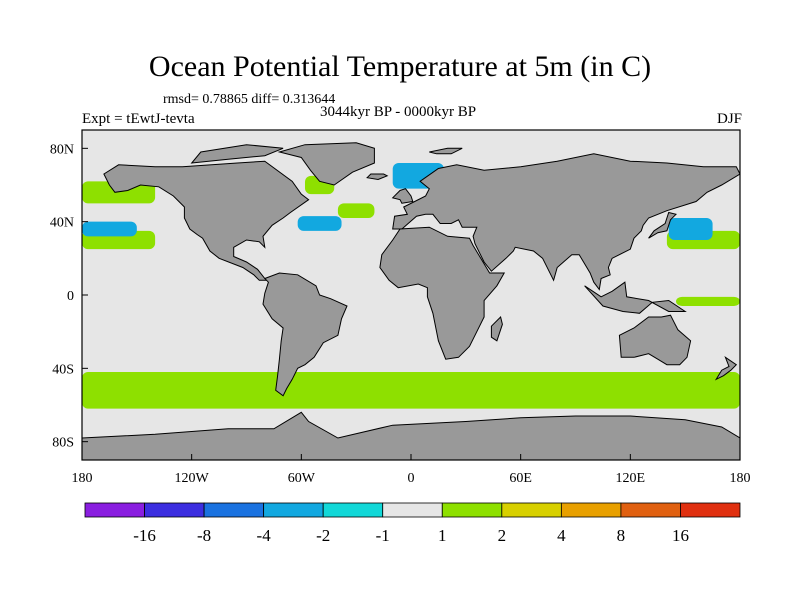  What do you see at coordinates (319, 223) in the screenshot?
I see `region-gulf-stream-region` at bounding box center [319, 223].